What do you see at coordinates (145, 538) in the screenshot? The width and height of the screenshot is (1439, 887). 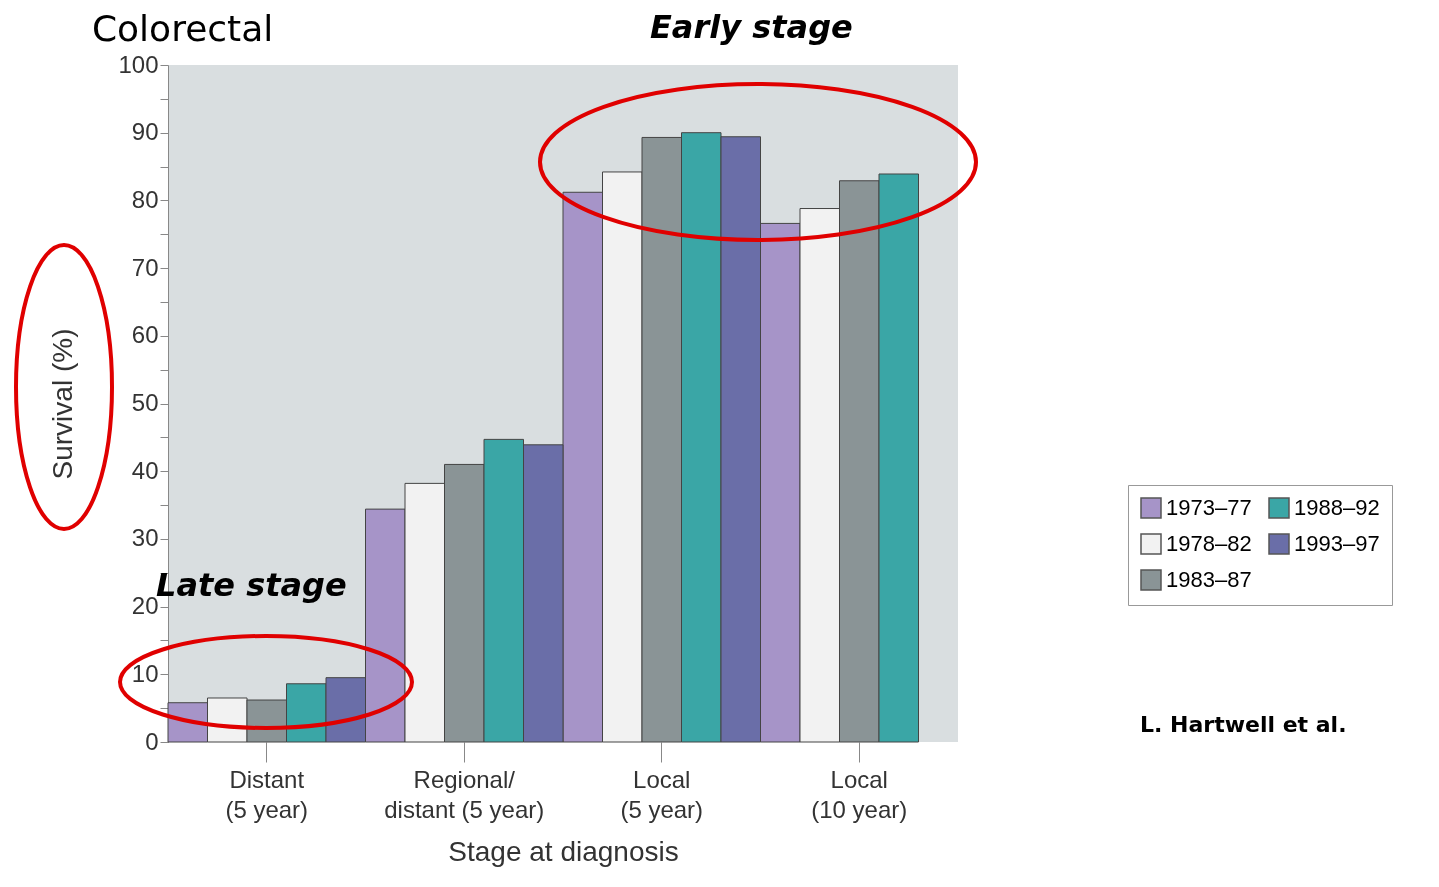 I see `y-tick-label: 30` at bounding box center [145, 538].